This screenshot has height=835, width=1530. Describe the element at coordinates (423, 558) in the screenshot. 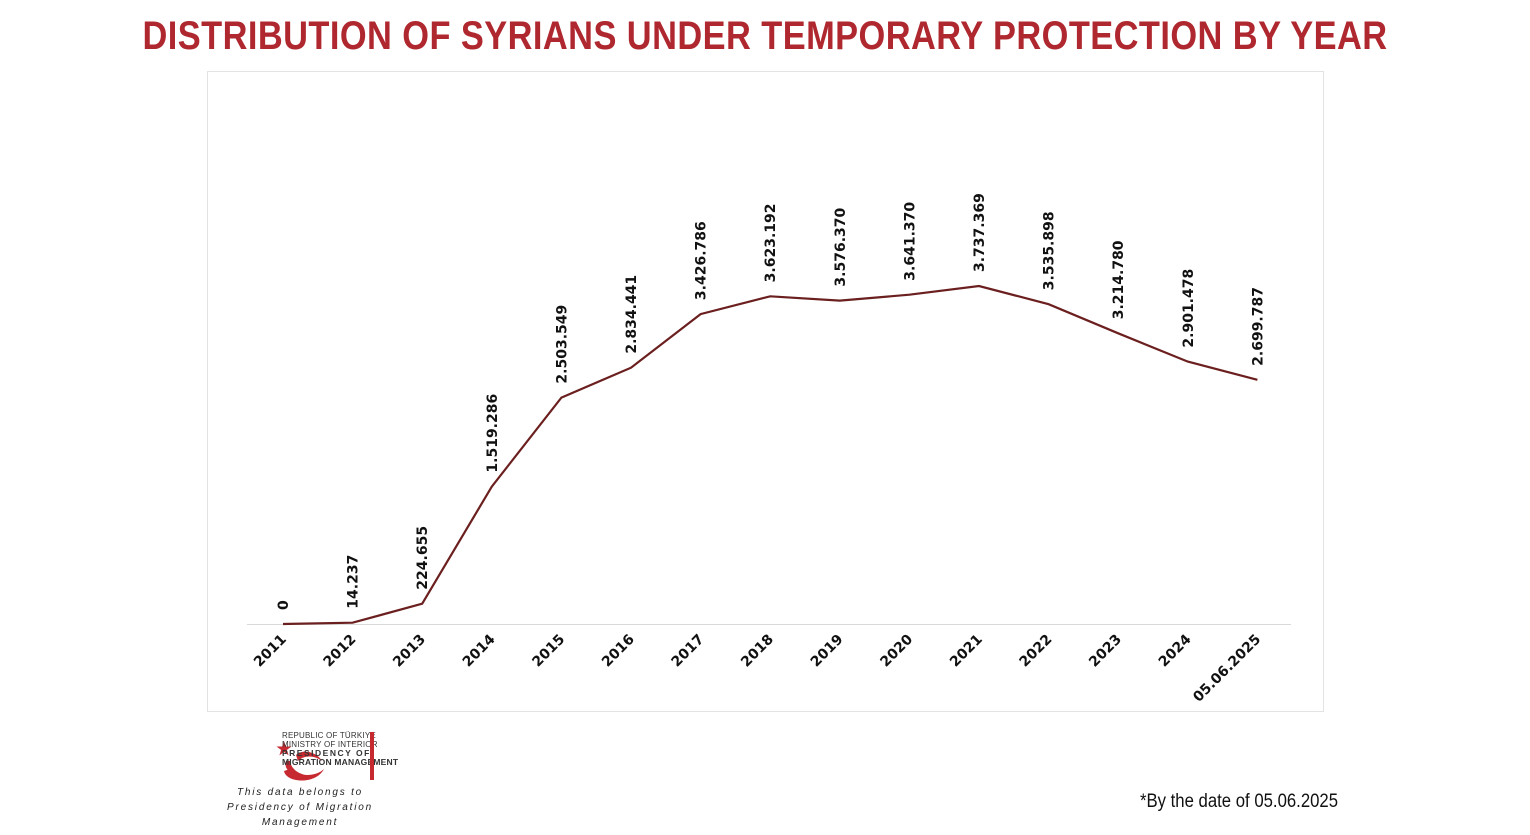

I see `value-label: 224.655` at that location.